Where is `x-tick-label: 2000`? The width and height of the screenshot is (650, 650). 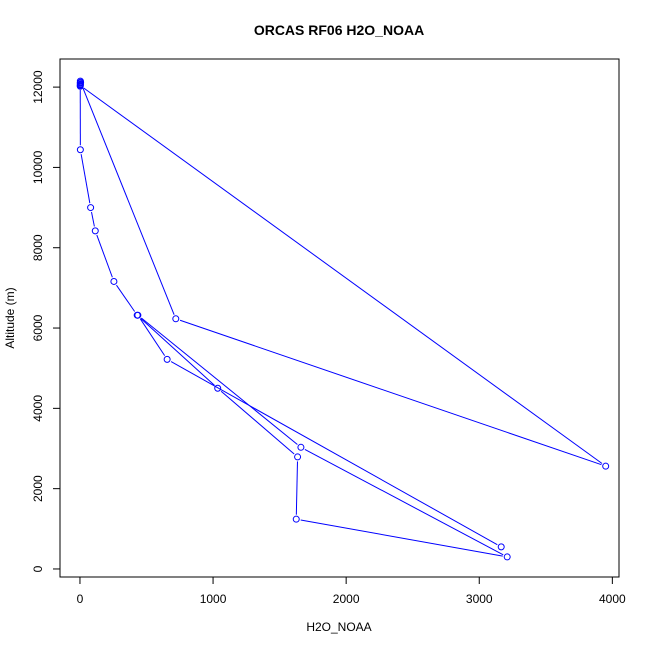 x-tick-label: 2000 is located at coordinates (346, 599).